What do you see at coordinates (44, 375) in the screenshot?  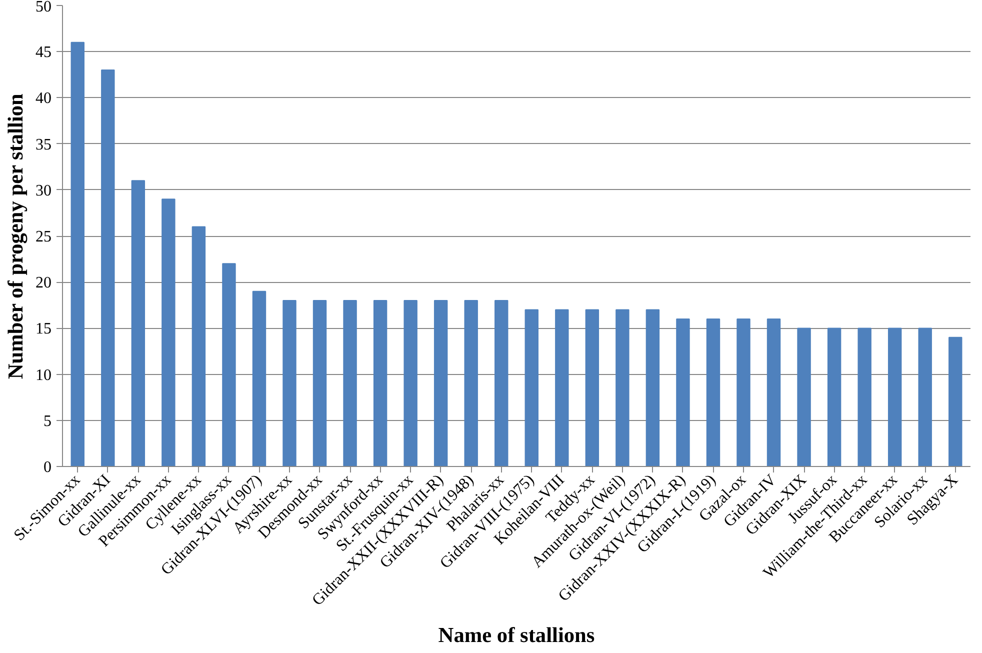 I see `y-tick-label: 10` at bounding box center [44, 375].